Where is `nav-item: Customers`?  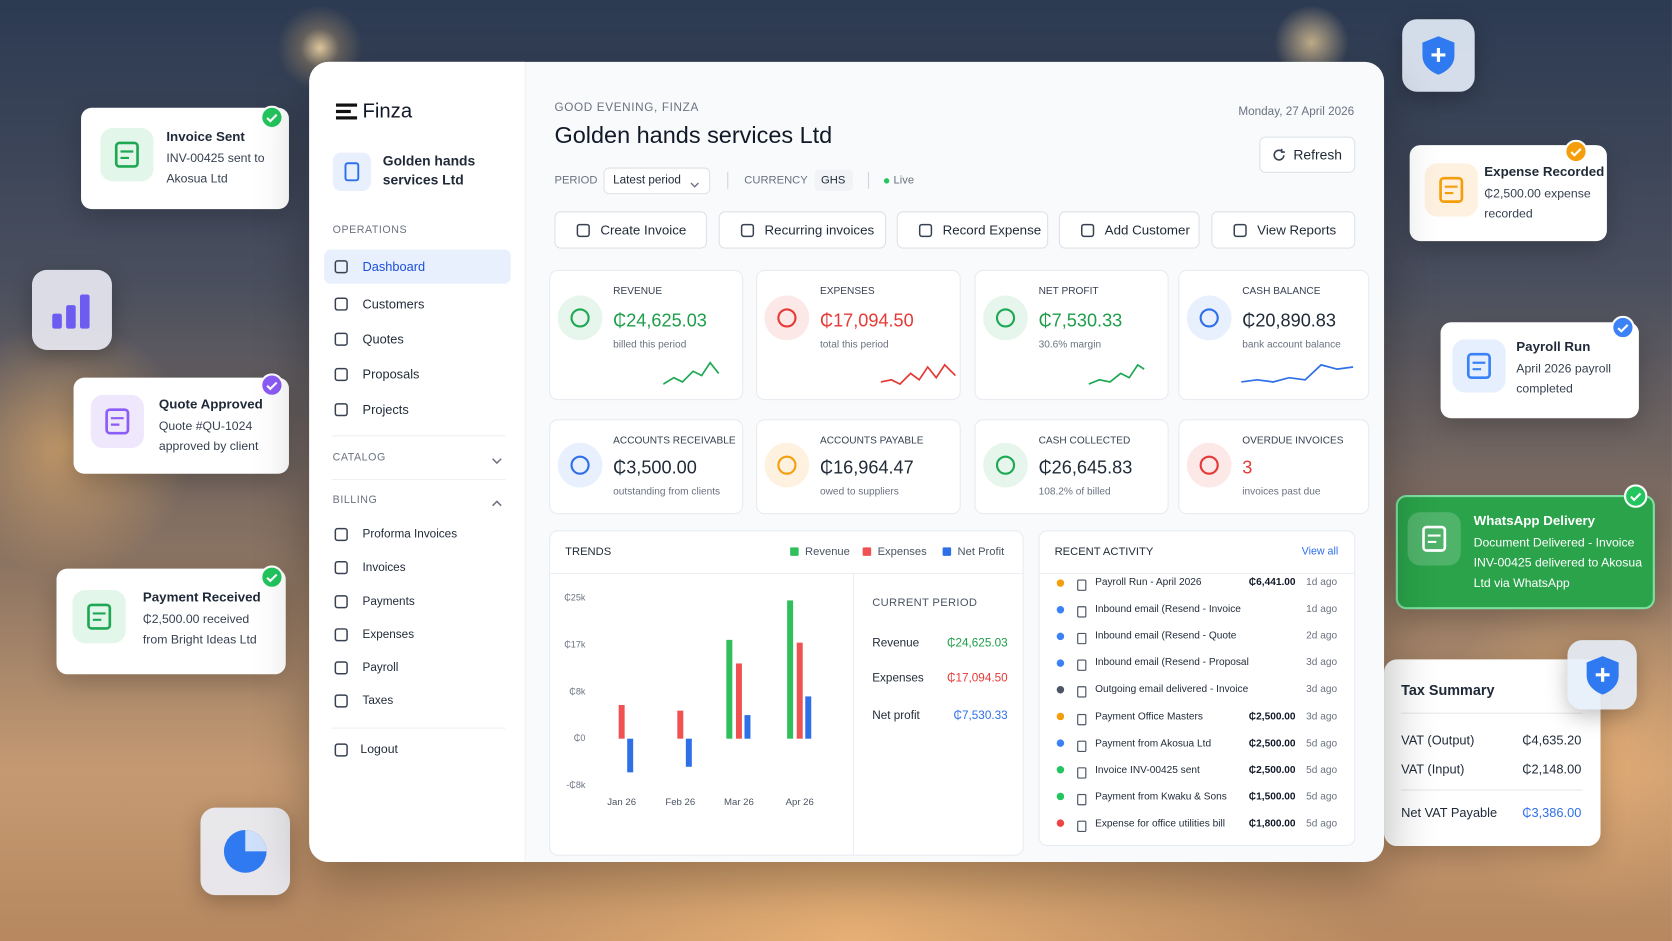
nav-item: Customers is located at coordinates (393, 304).